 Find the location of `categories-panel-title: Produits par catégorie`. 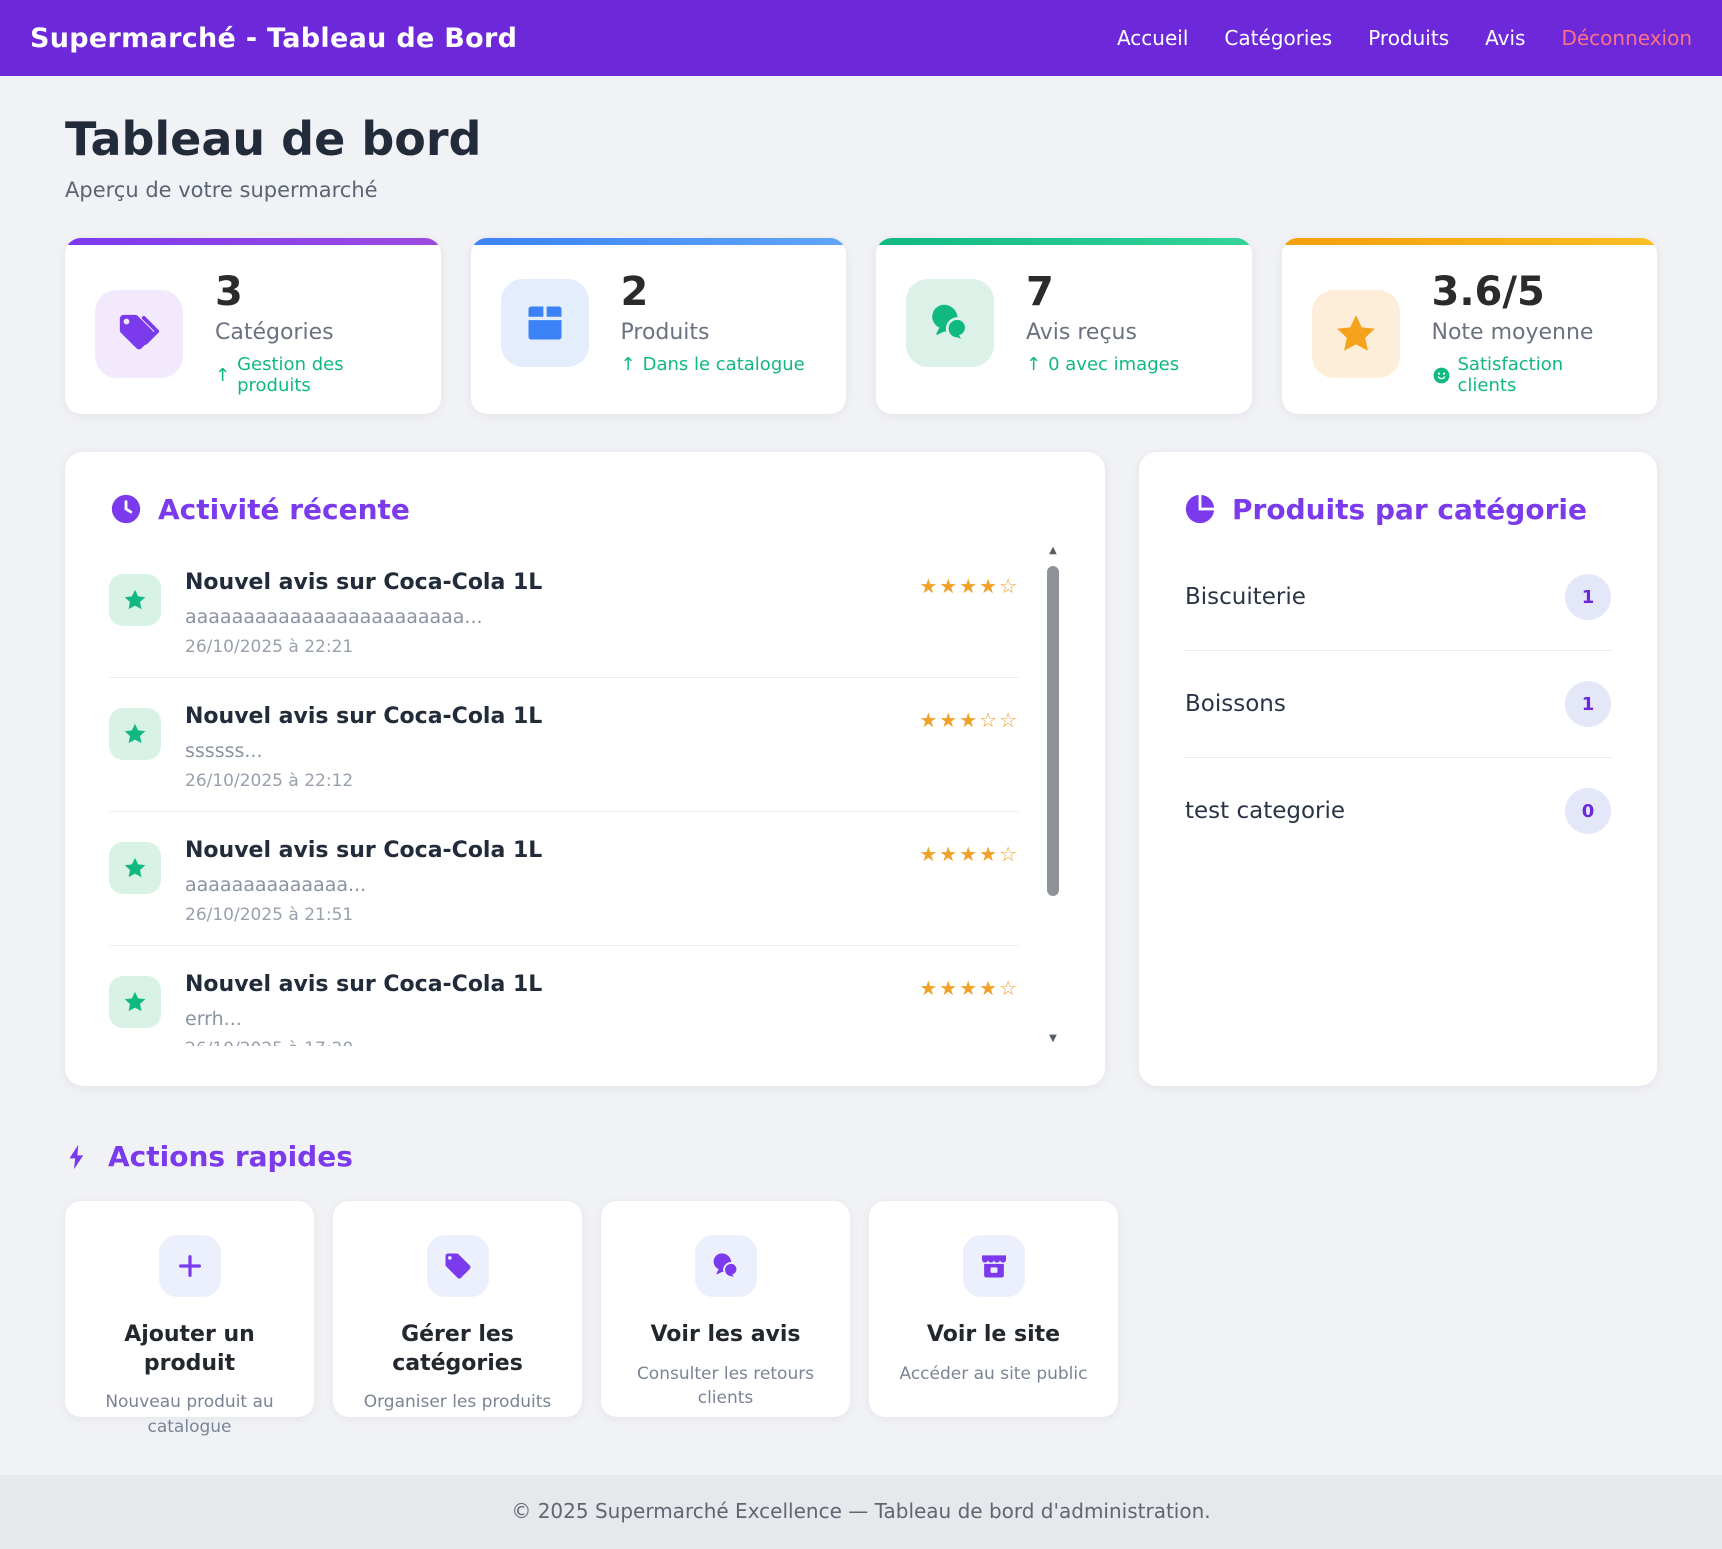

categories-panel-title: Produits par catégorie is located at coordinates (1409, 509).